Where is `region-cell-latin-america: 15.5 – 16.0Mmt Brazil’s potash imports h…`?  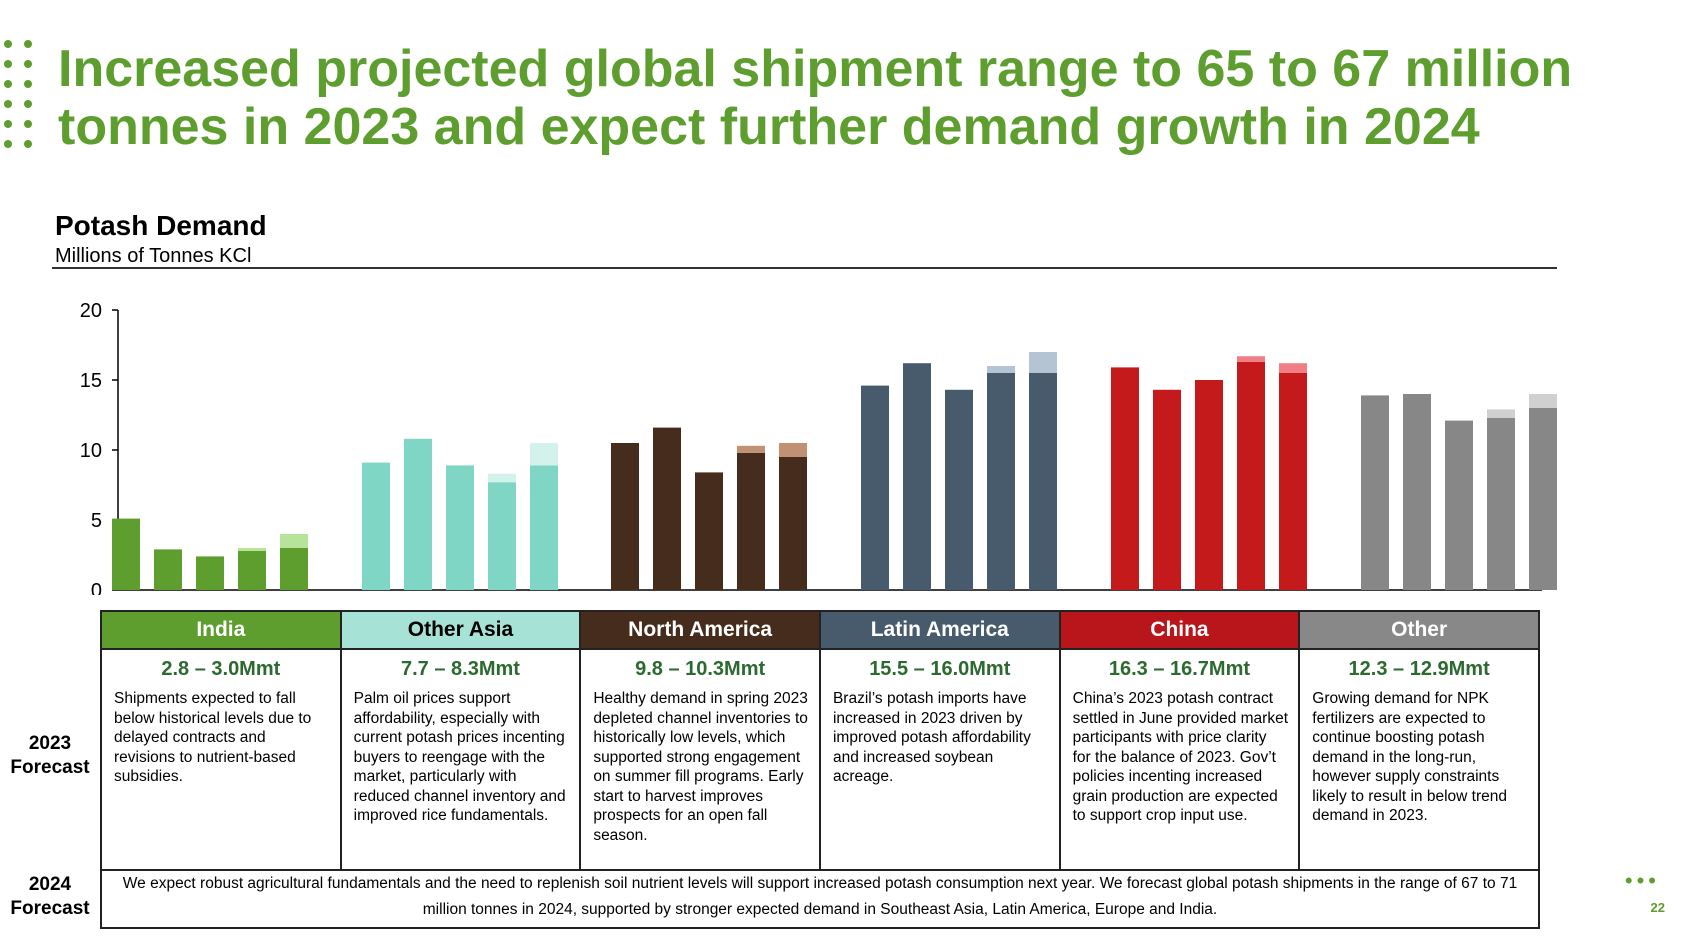 region-cell-latin-america: 15.5 – 16.0Mmt Brazil’s potash imports h… is located at coordinates (939, 759).